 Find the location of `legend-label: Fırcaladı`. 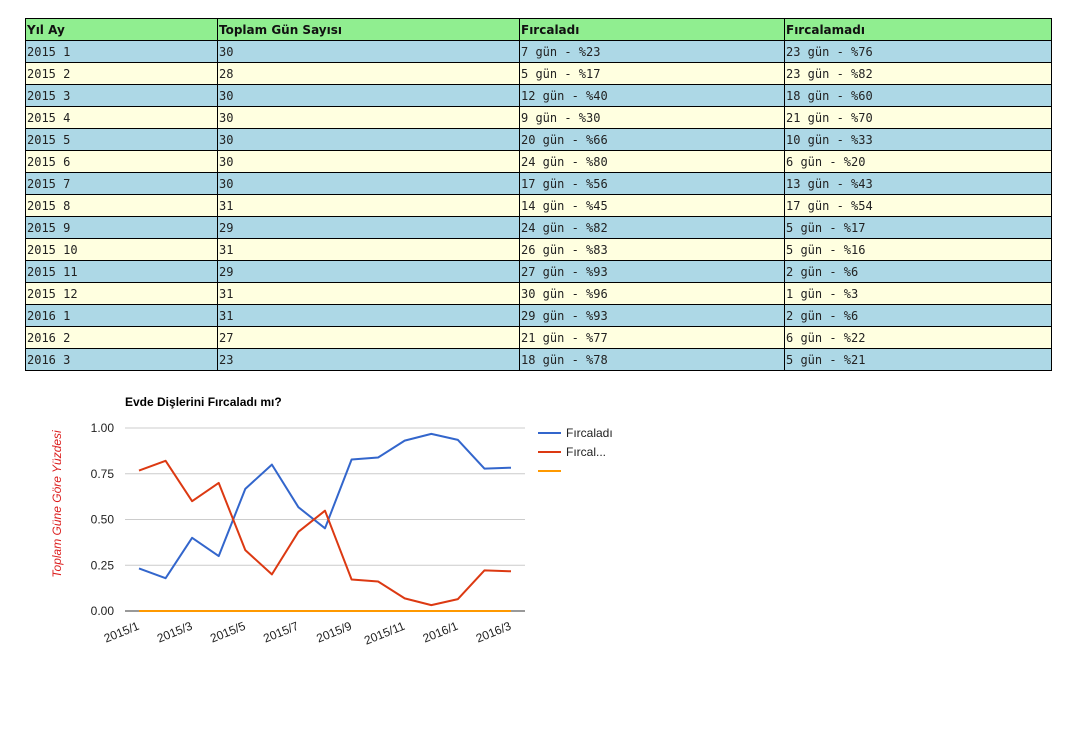

legend-label: Fırcaladı is located at coordinates (589, 433).